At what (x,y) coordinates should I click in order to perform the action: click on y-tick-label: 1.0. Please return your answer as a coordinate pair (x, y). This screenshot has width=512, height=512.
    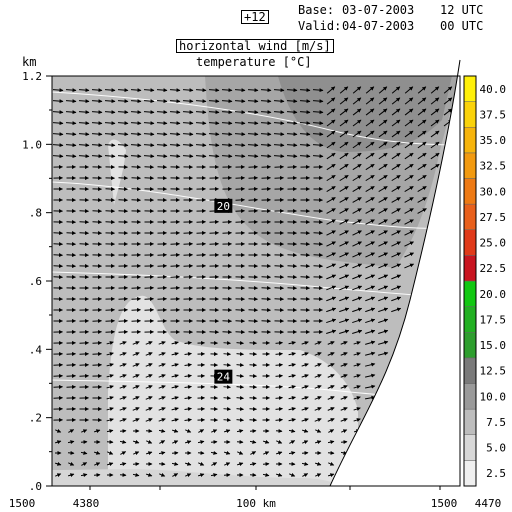
    Looking at the image, I should click on (32, 144).